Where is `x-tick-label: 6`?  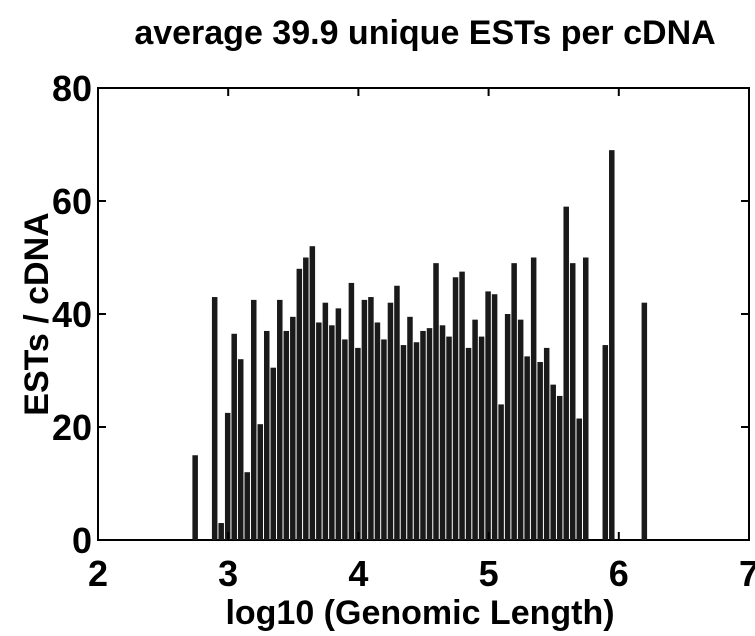 x-tick-label: 6 is located at coordinates (619, 573).